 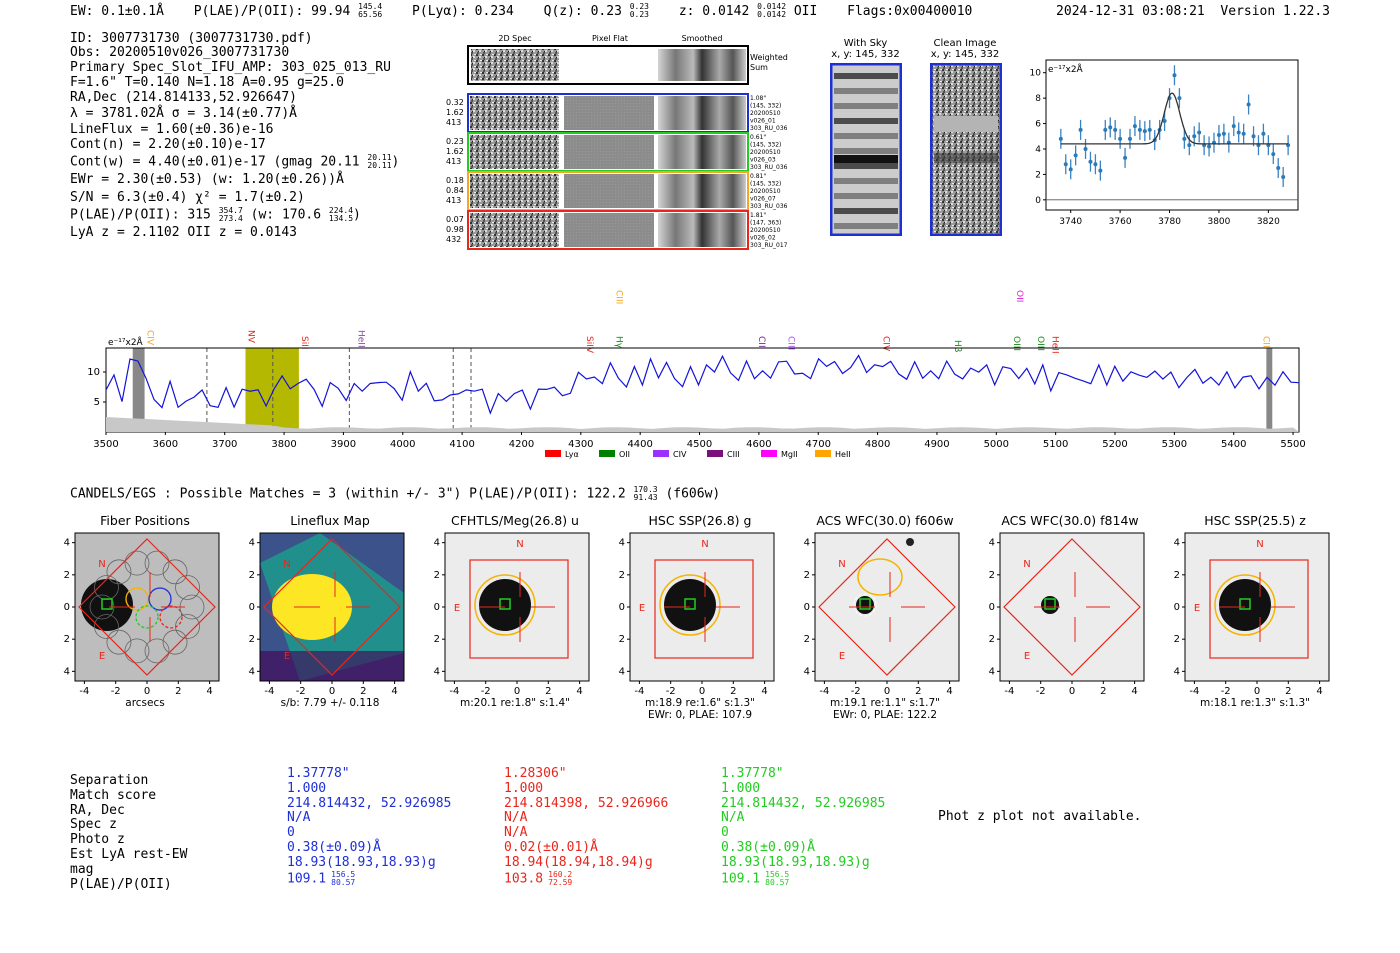 What do you see at coordinates (758, 137) in the screenshot?
I see `cutout-row-meta: 0.61"` at bounding box center [758, 137].